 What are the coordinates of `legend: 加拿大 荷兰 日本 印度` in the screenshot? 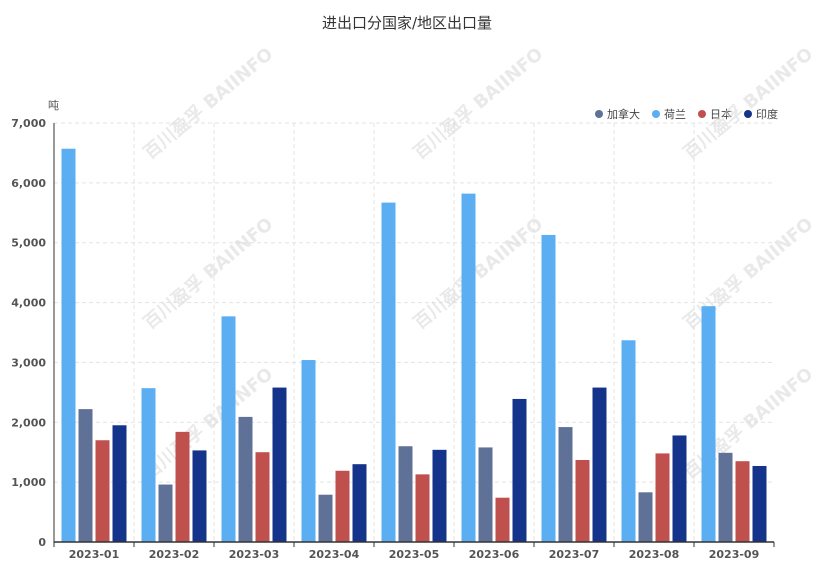 It's located at (686, 114).